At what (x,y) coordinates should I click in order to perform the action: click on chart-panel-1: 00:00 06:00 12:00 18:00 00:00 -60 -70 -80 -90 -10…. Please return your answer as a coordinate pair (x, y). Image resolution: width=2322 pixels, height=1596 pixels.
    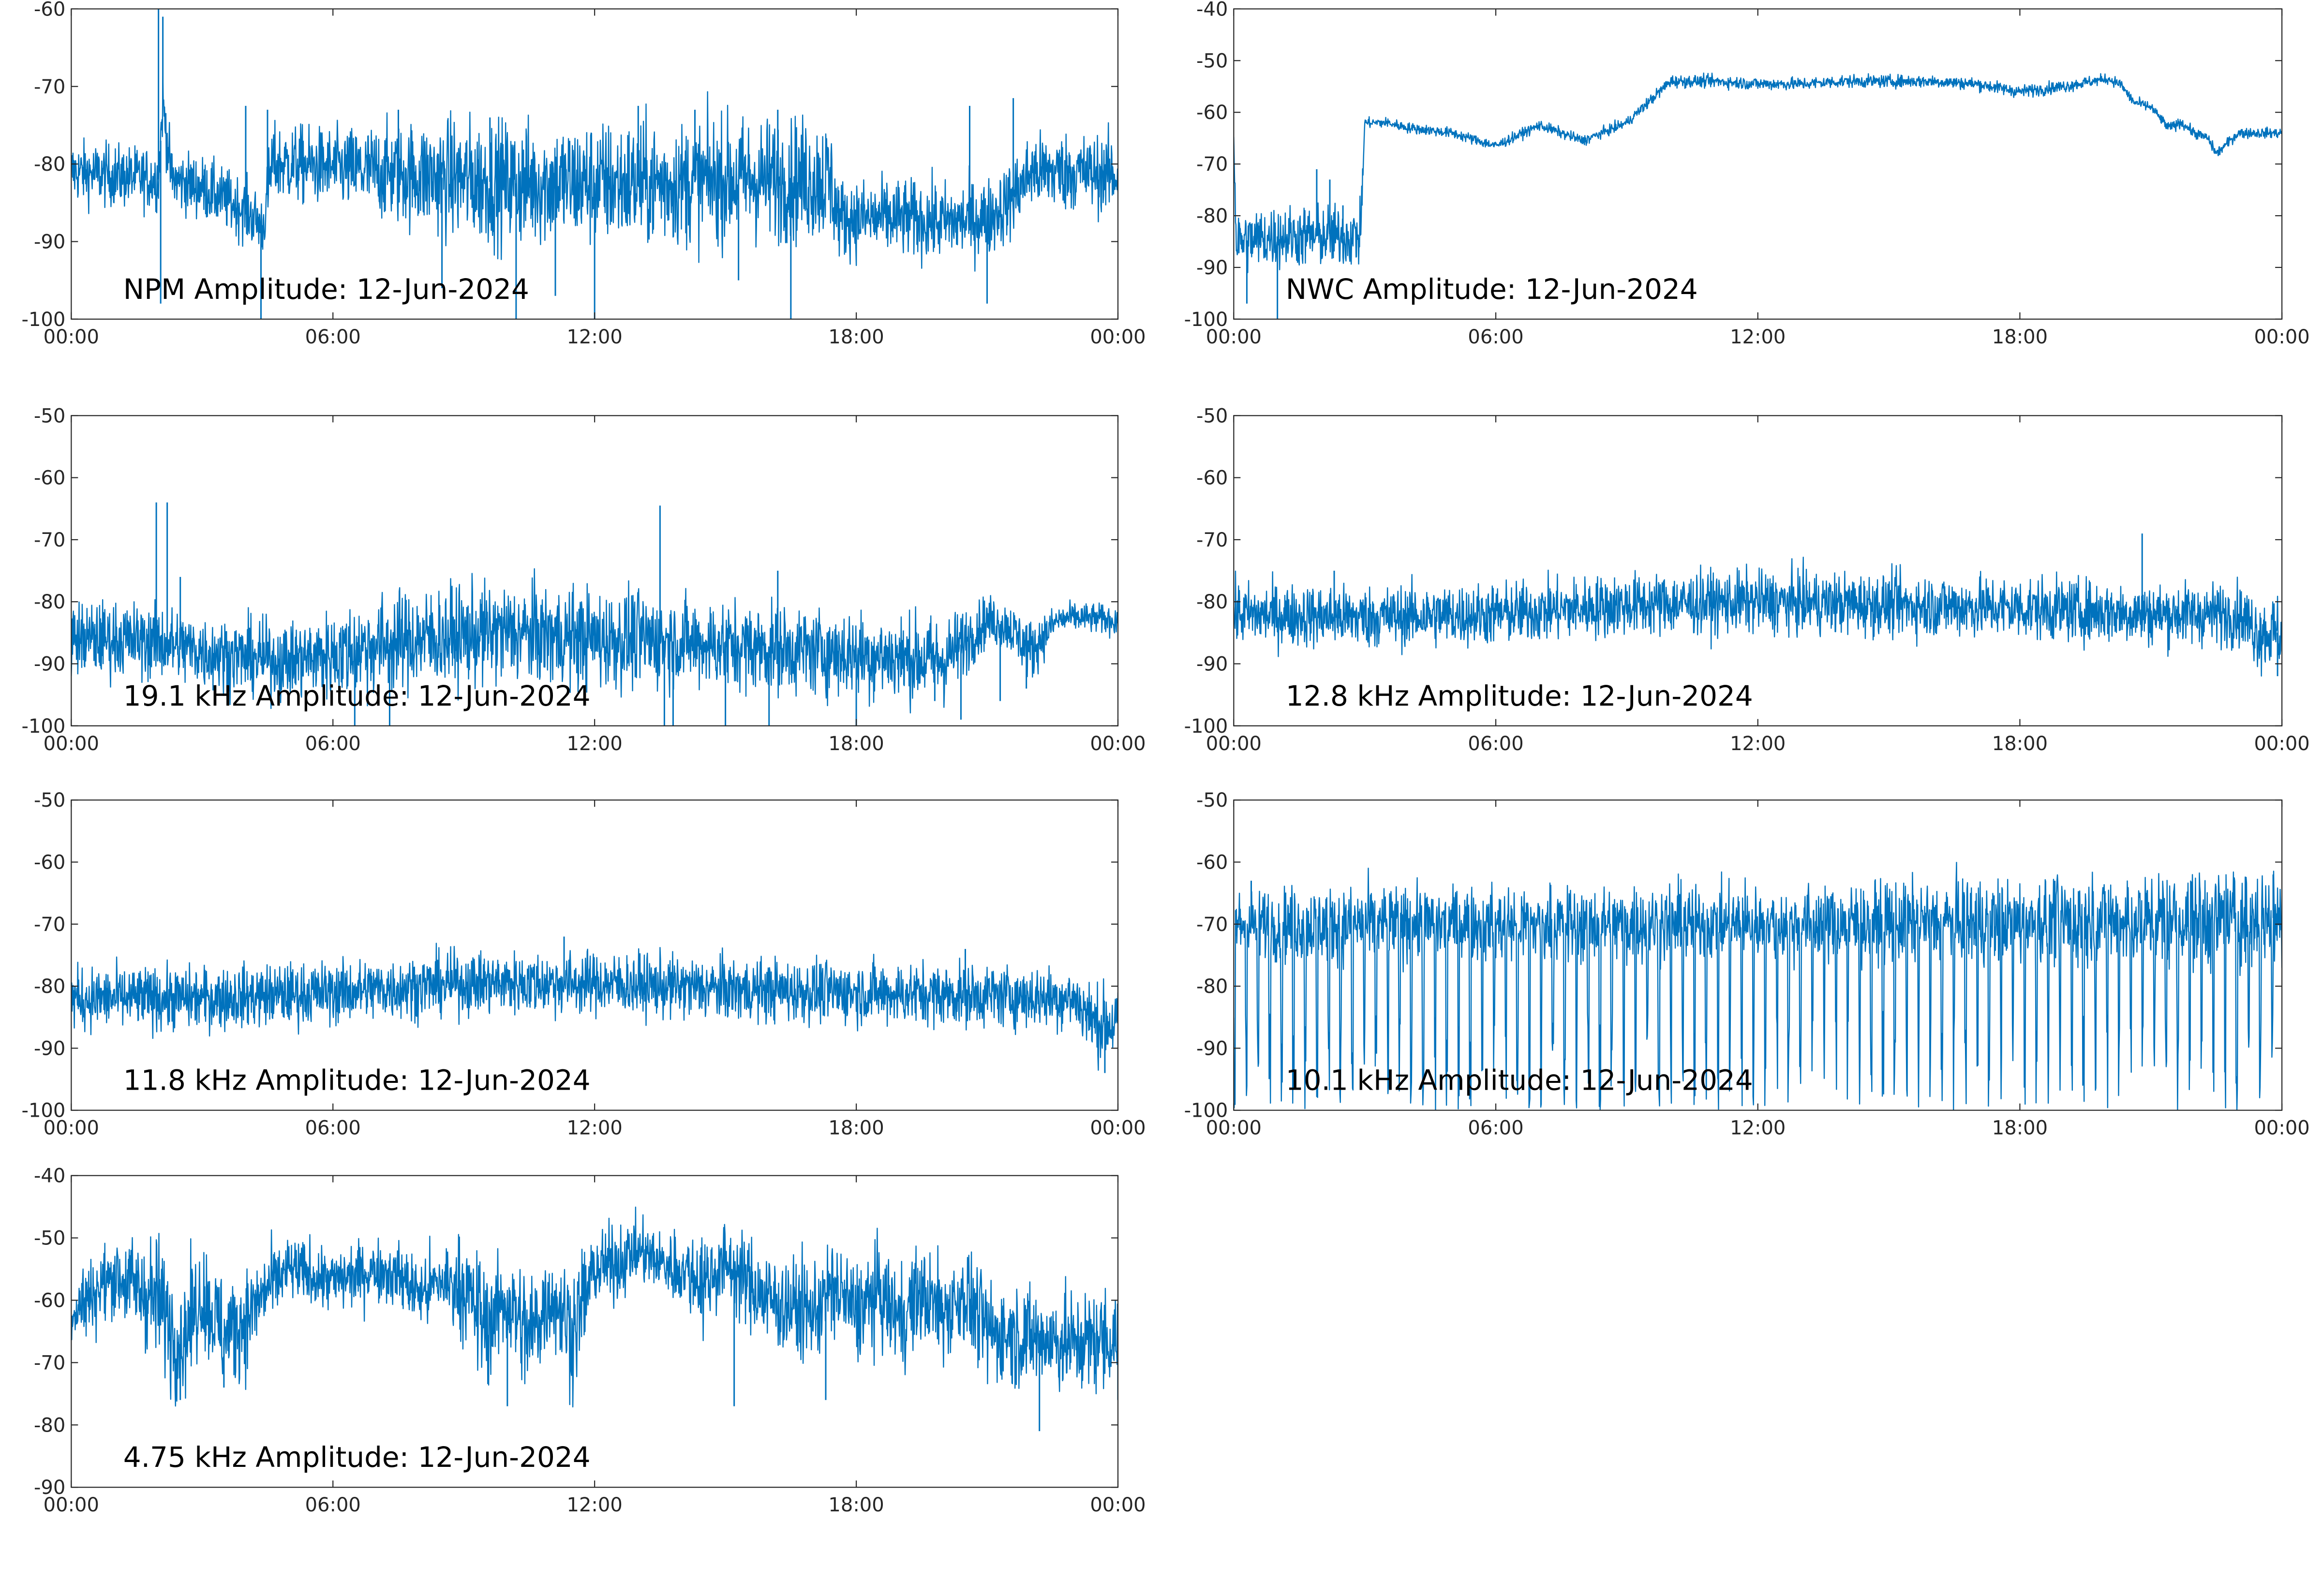
    Looking at the image, I should click on (584, 174).